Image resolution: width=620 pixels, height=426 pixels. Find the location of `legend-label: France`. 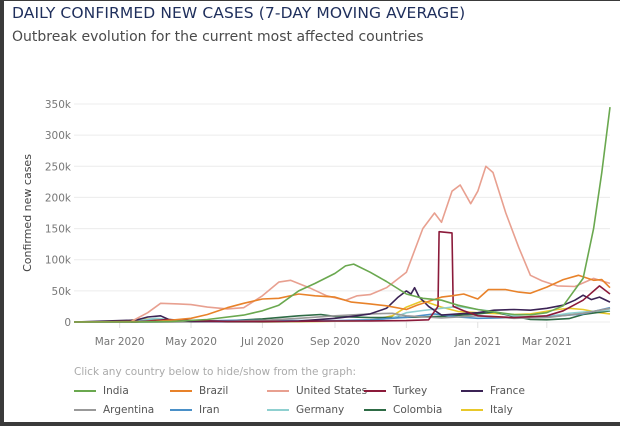

legend-label: France is located at coordinates (507, 391).